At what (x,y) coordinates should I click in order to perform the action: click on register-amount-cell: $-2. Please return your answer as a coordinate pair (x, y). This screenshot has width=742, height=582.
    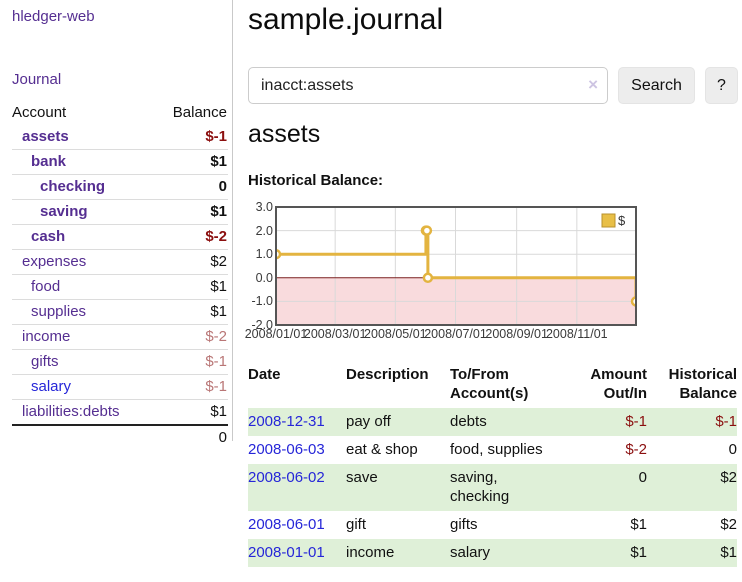
    Looking at the image, I should click on (636, 449).